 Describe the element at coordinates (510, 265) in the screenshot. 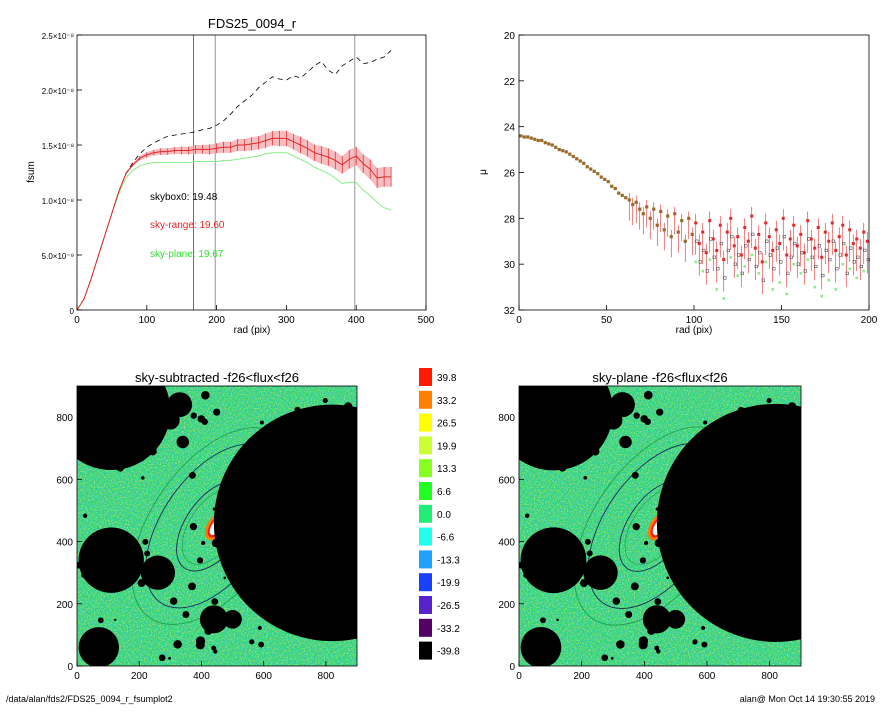

I see `y-tick-label: 30` at that location.